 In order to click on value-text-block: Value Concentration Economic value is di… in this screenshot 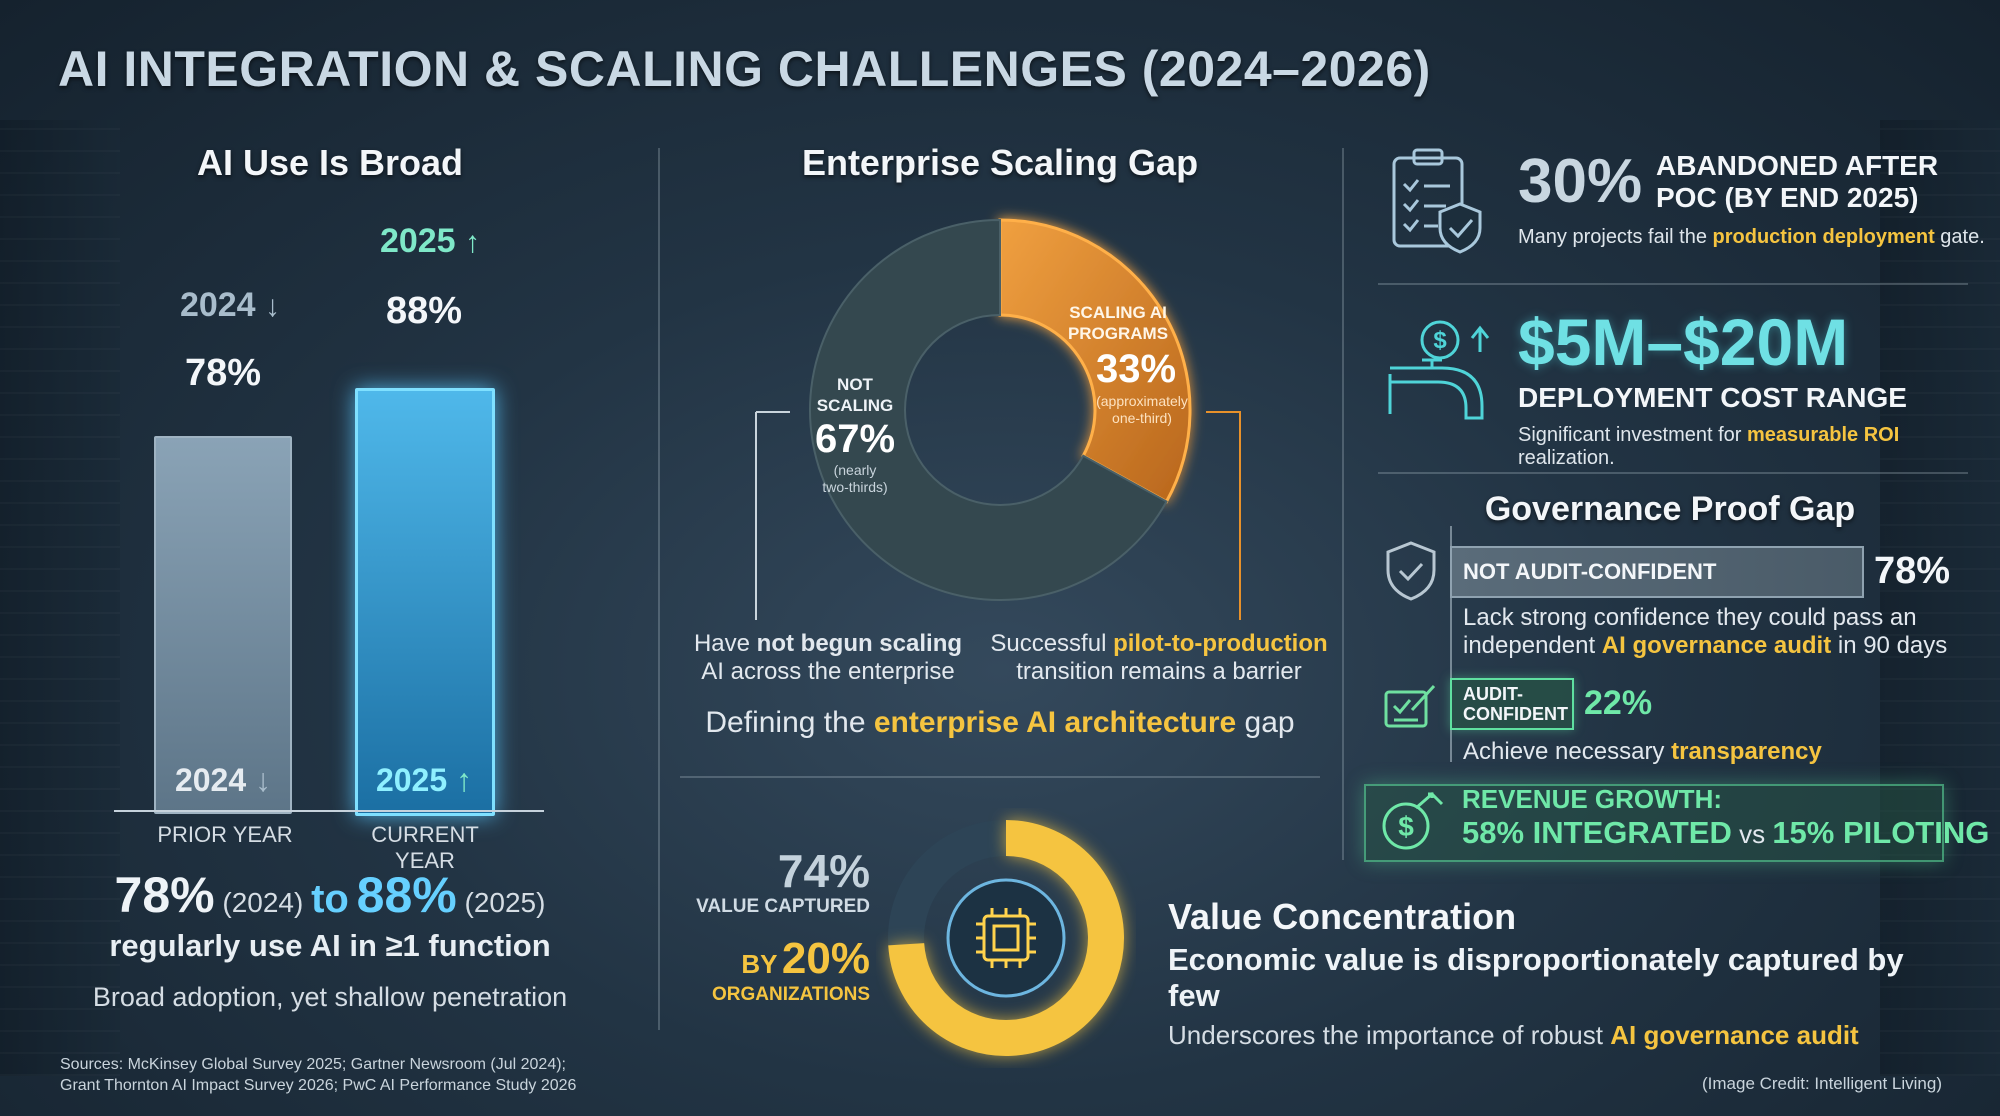, I will do `click(1563, 973)`.